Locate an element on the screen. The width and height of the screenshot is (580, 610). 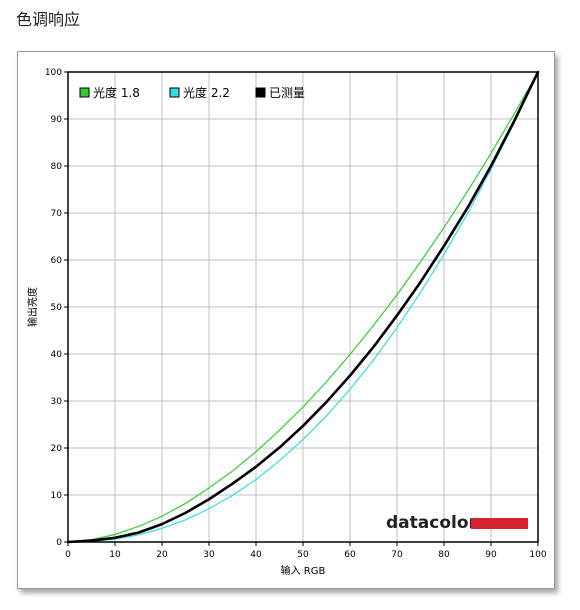
legend: 光度 1.8 光度 2.2 已测量 is located at coordinates (192, 92).